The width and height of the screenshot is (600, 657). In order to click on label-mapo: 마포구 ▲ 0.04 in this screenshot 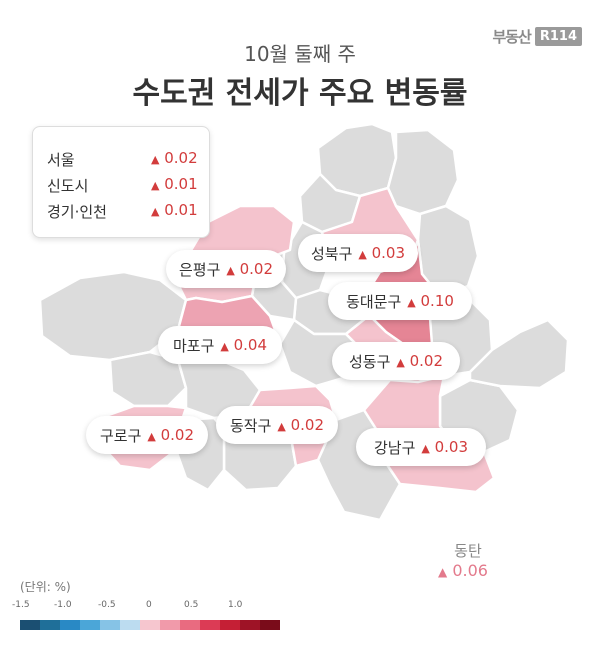, I will do `click(220, 345)`.